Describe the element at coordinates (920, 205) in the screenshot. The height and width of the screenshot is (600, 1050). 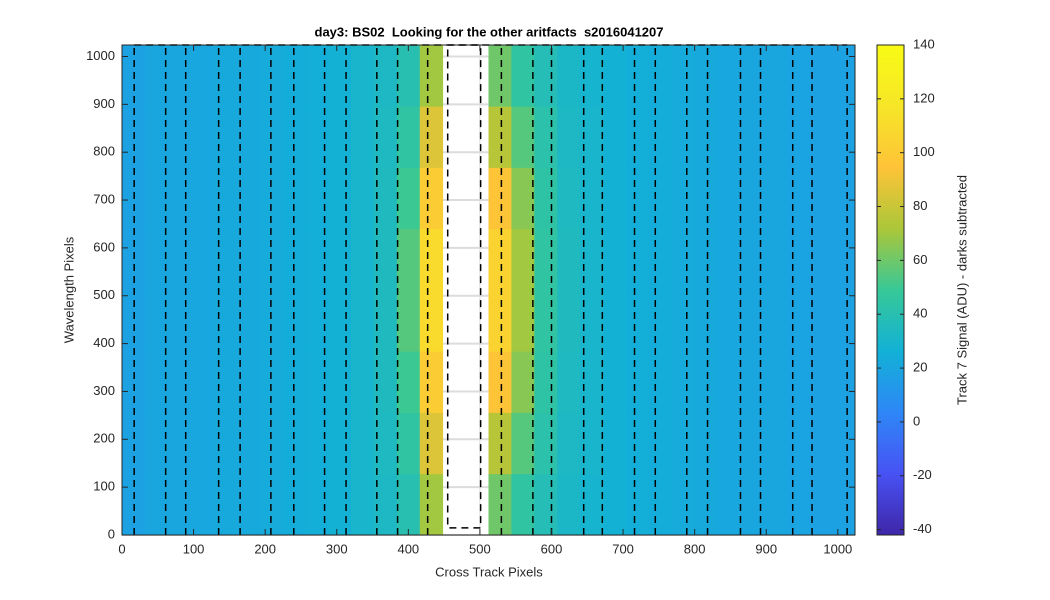
I see `colorbar-tick-label: 80` at that location.